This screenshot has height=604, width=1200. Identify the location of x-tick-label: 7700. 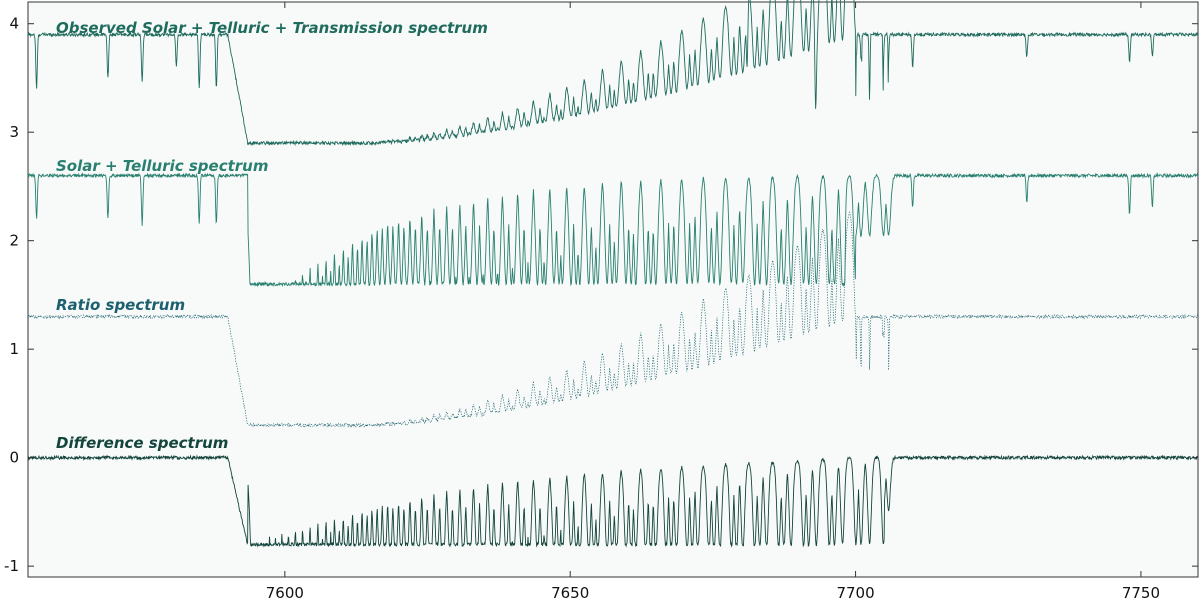
(855, 593).